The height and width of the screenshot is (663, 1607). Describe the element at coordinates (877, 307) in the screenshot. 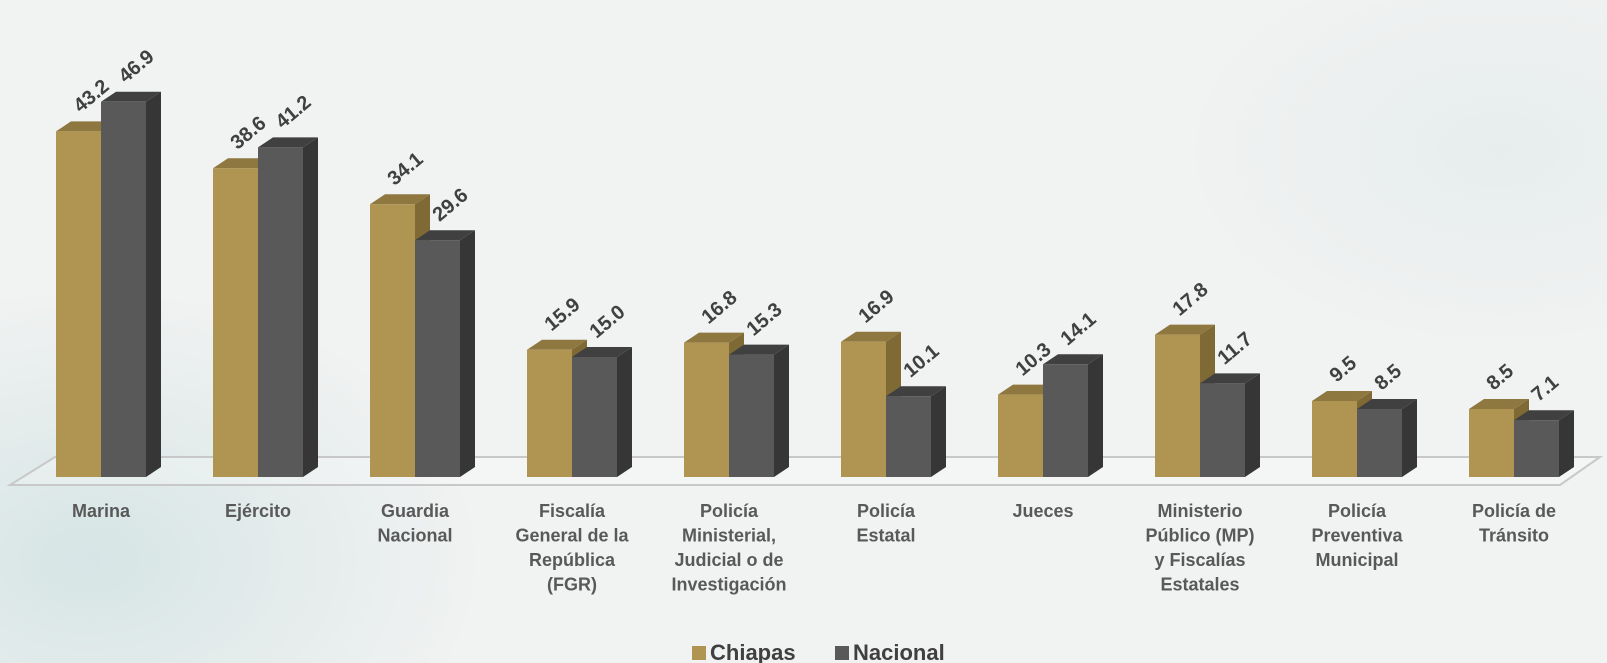

I see `data-label-chiapas-5: 16.9` at that location.